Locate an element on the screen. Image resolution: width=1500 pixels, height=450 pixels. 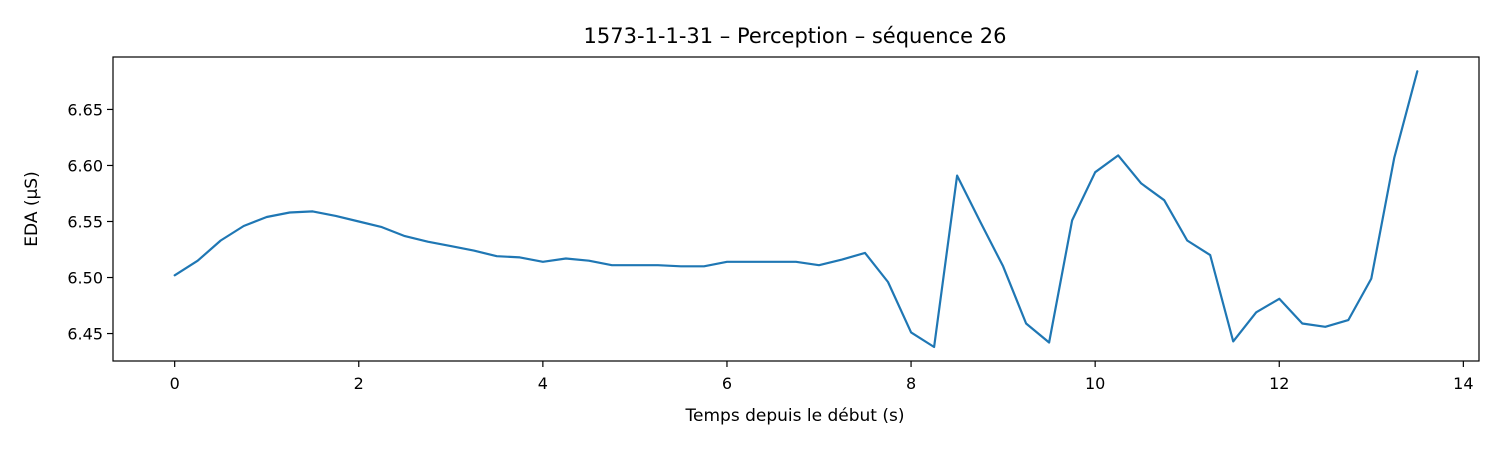
x-axis-label: Temps depuis le début (s) is located at coordinates (795, 416).